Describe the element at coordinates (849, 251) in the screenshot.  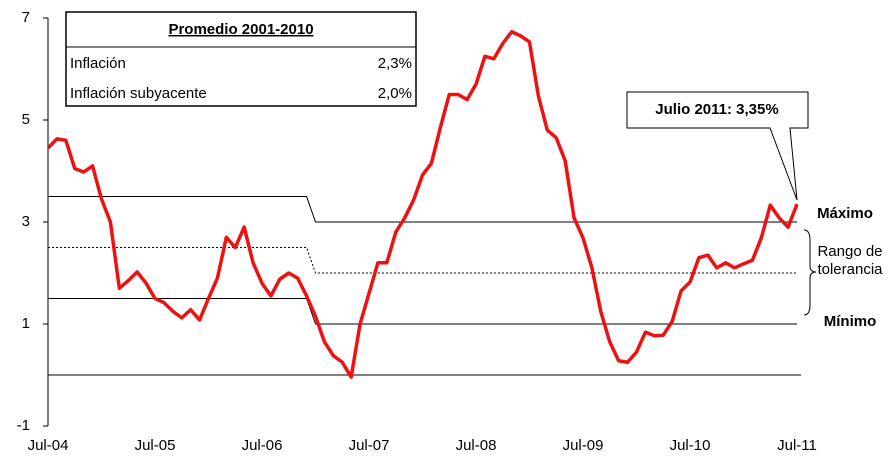
I see `range-label: Rango de` at that location.